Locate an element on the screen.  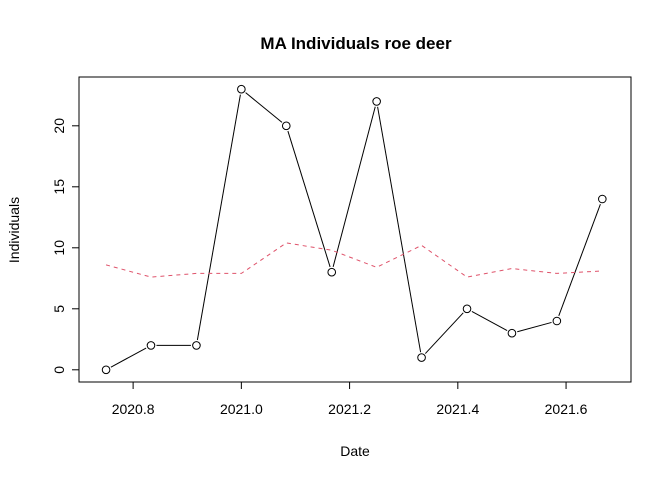
y-tick-label: 10 is located at coordinates (59, 248).